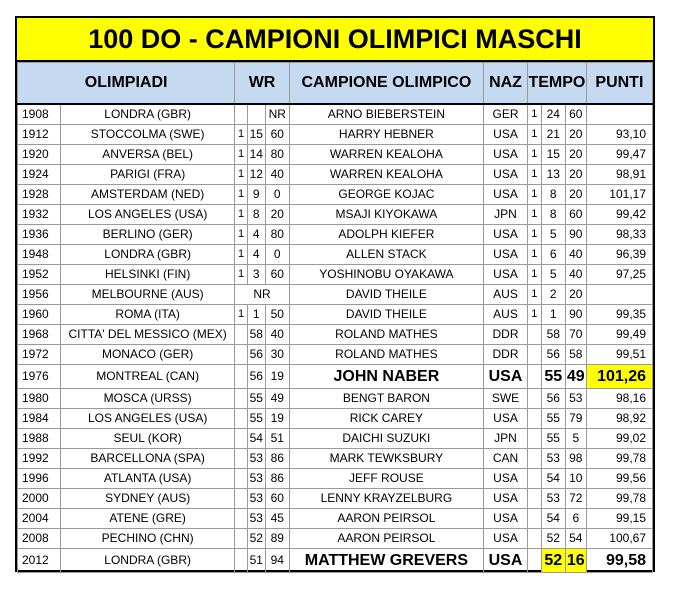  Describe the element at coordinates (39, 376) in the screenshot. I see `cell-year: 1976` at that location.